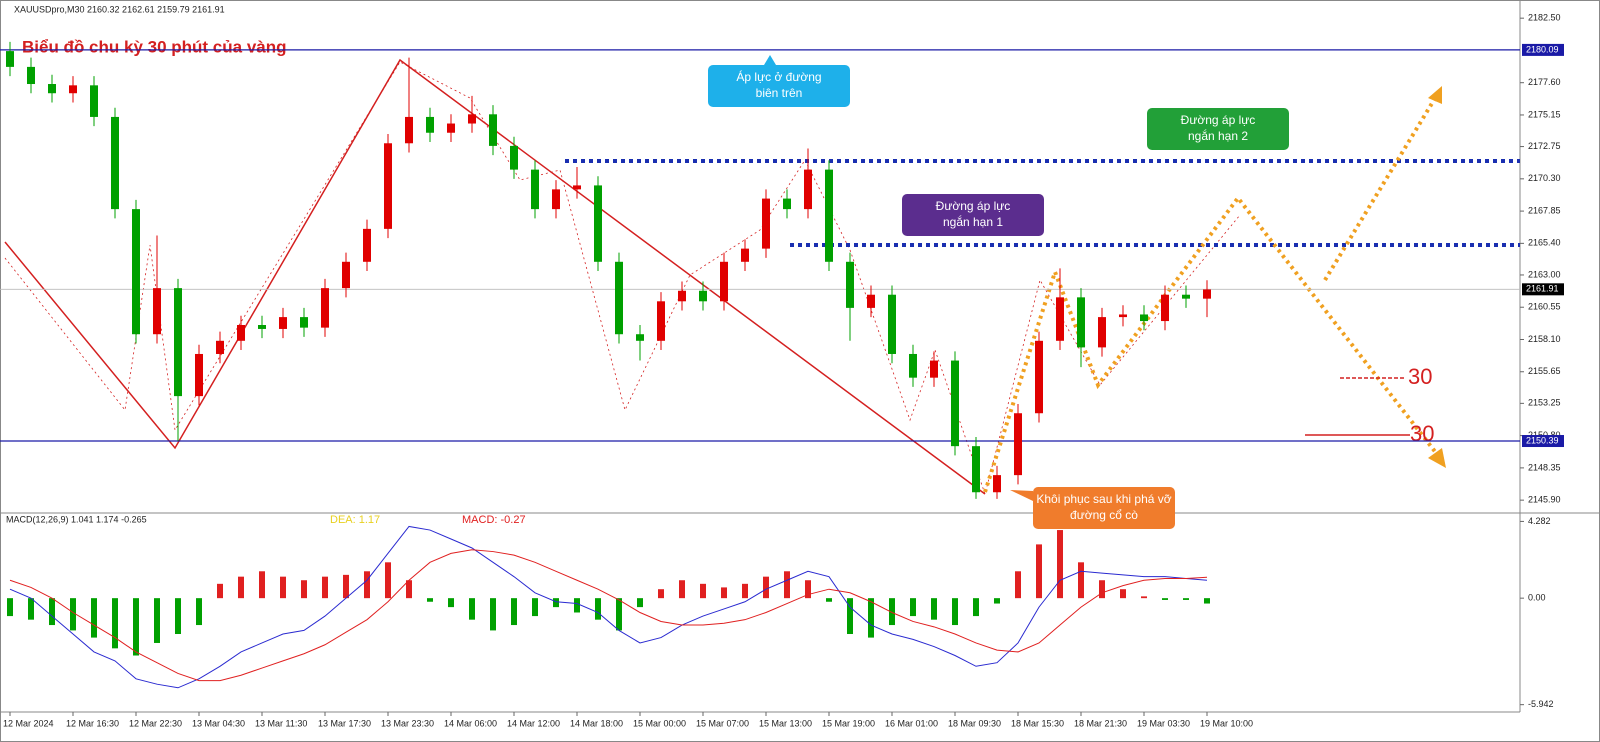  What do you see at coordinates (608, 615) in the screenshot?
I see `macd-line` at bounding box center [608, 615].